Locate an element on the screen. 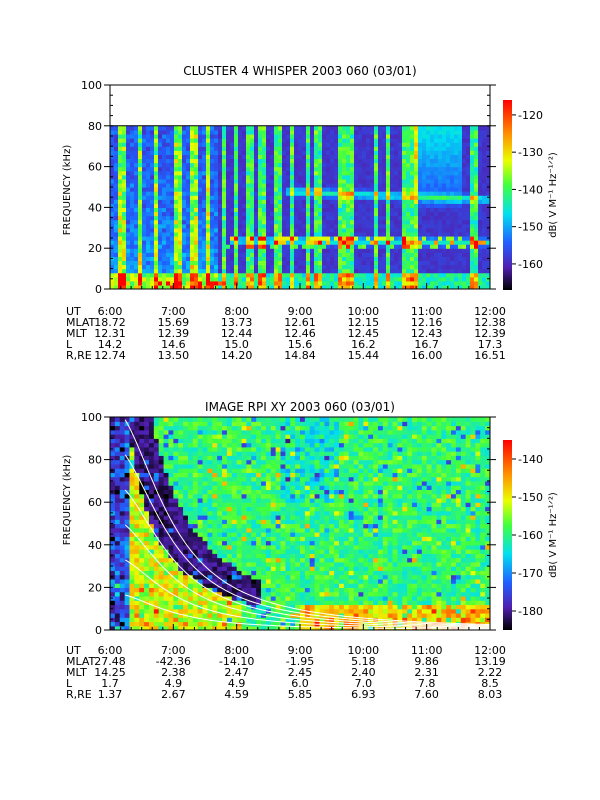 The width and height of the screenshot is (600, 800). spectrogram-plot is located at coordinates (300, 207).